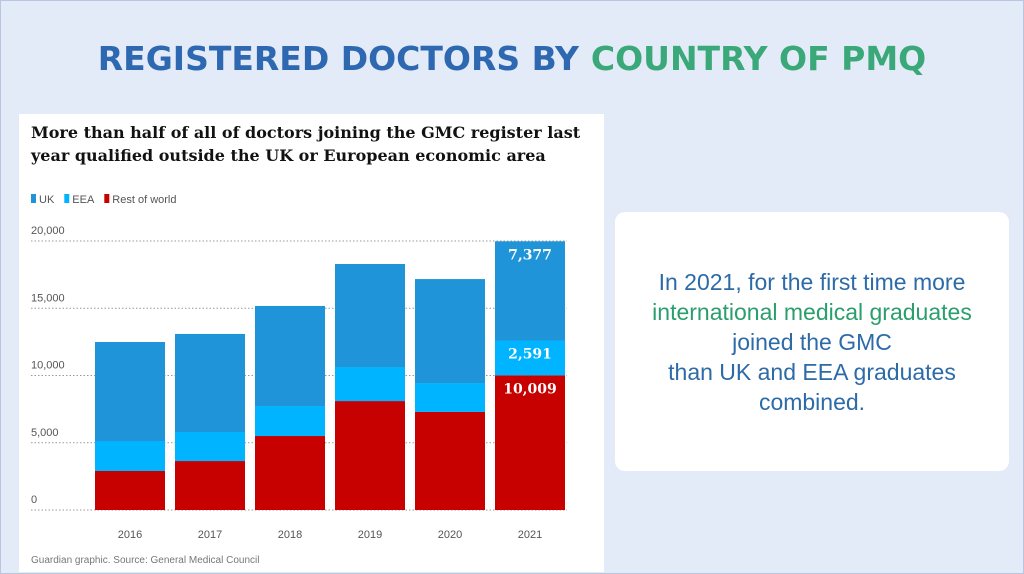  Describe the element at coordinates (812, 371) in the screenshot. I see `callout-line: than UK and EEA graduates` at that location.